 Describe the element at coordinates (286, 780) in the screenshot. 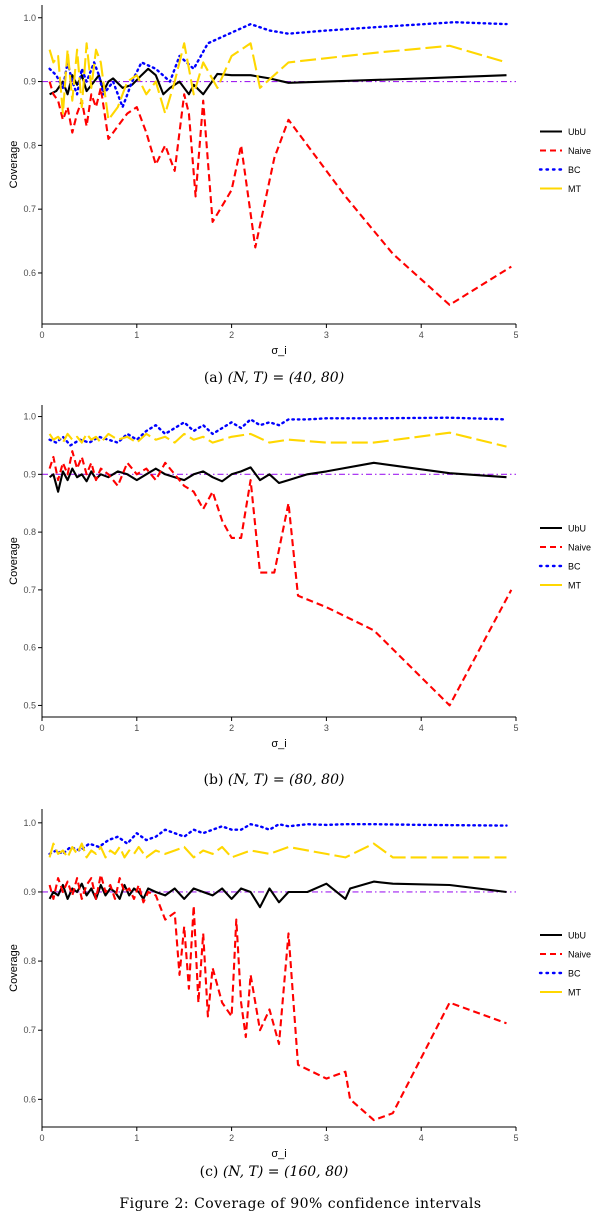

I see `caption-math: (N, T) = (80, 80)` at that location.